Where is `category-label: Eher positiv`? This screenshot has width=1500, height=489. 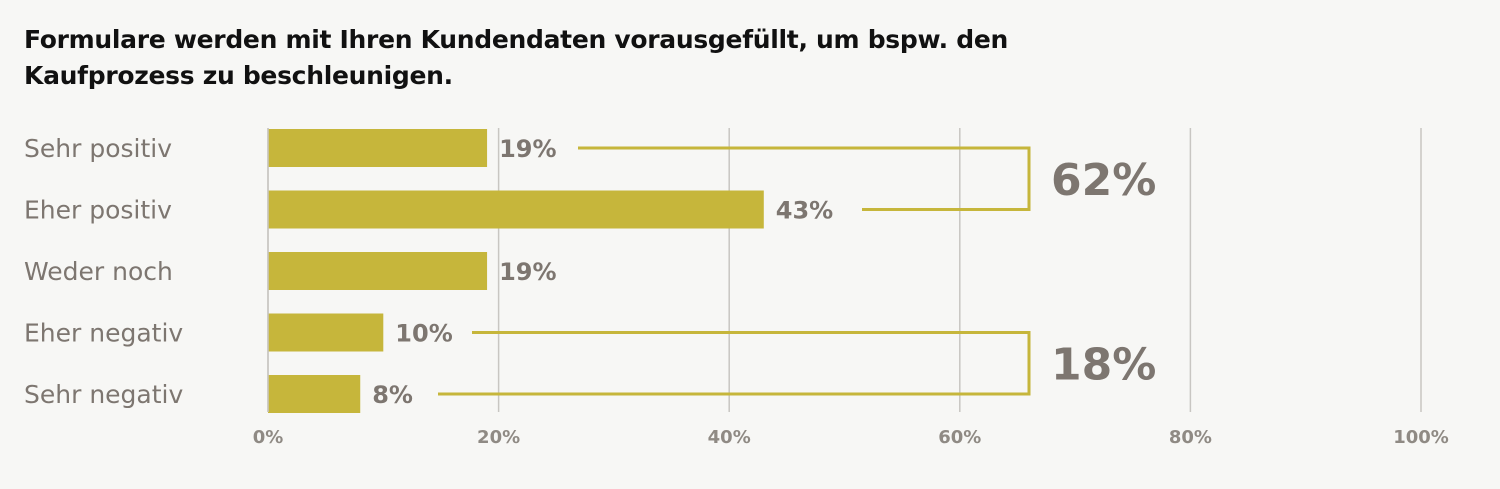 category-label: Eher positiv is located at coordinates (98, 210).